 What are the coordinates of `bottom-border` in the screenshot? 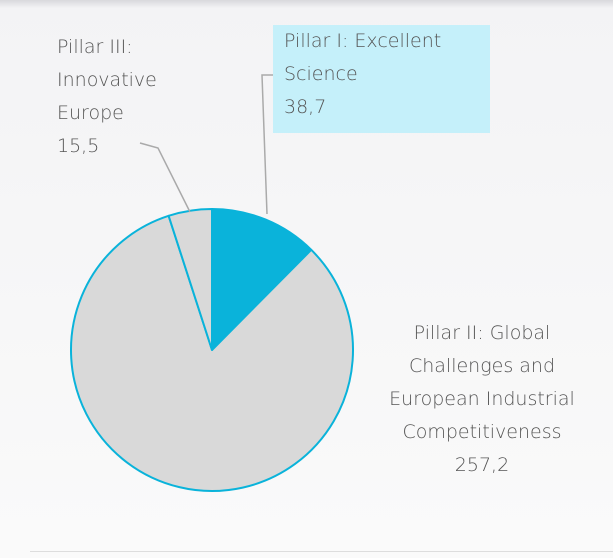 It's located at (321, 551).